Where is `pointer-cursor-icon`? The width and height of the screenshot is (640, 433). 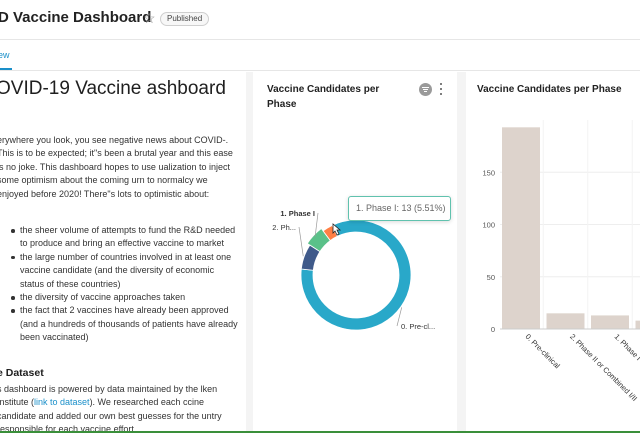 pointer-cursor-icon is located at coordinates (337, 229).